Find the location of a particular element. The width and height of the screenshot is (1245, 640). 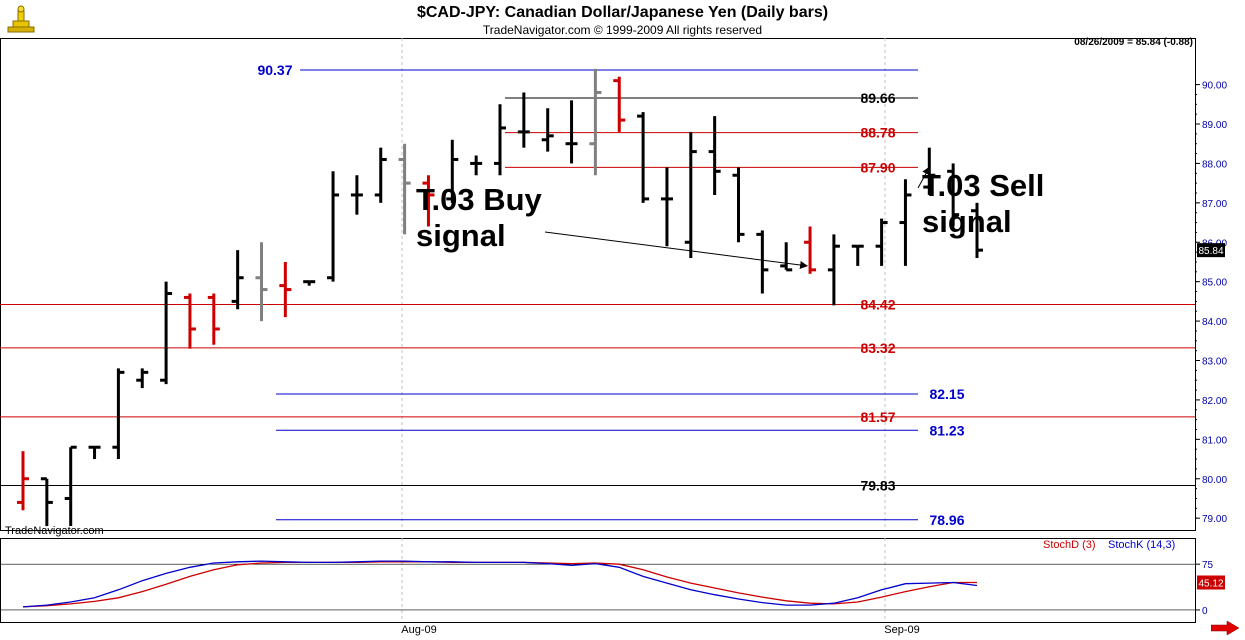

x-tick-label: Sep-09 is located at coordinates (901, 630).